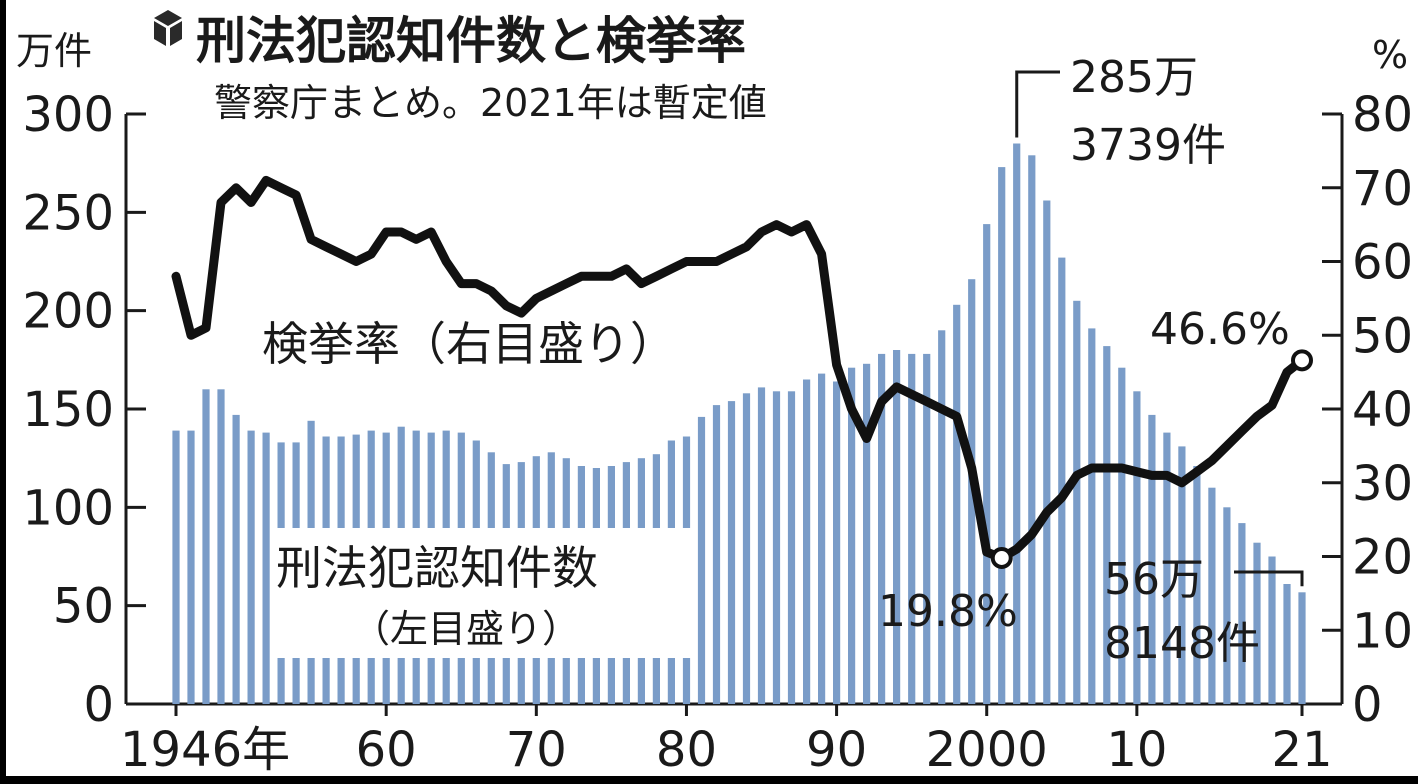 The width and height of the screenshot is (1418, 784). Describe the element at coordinates (205, 749) in the screenshot. I see `x-tick-label: 1946年` at that location.